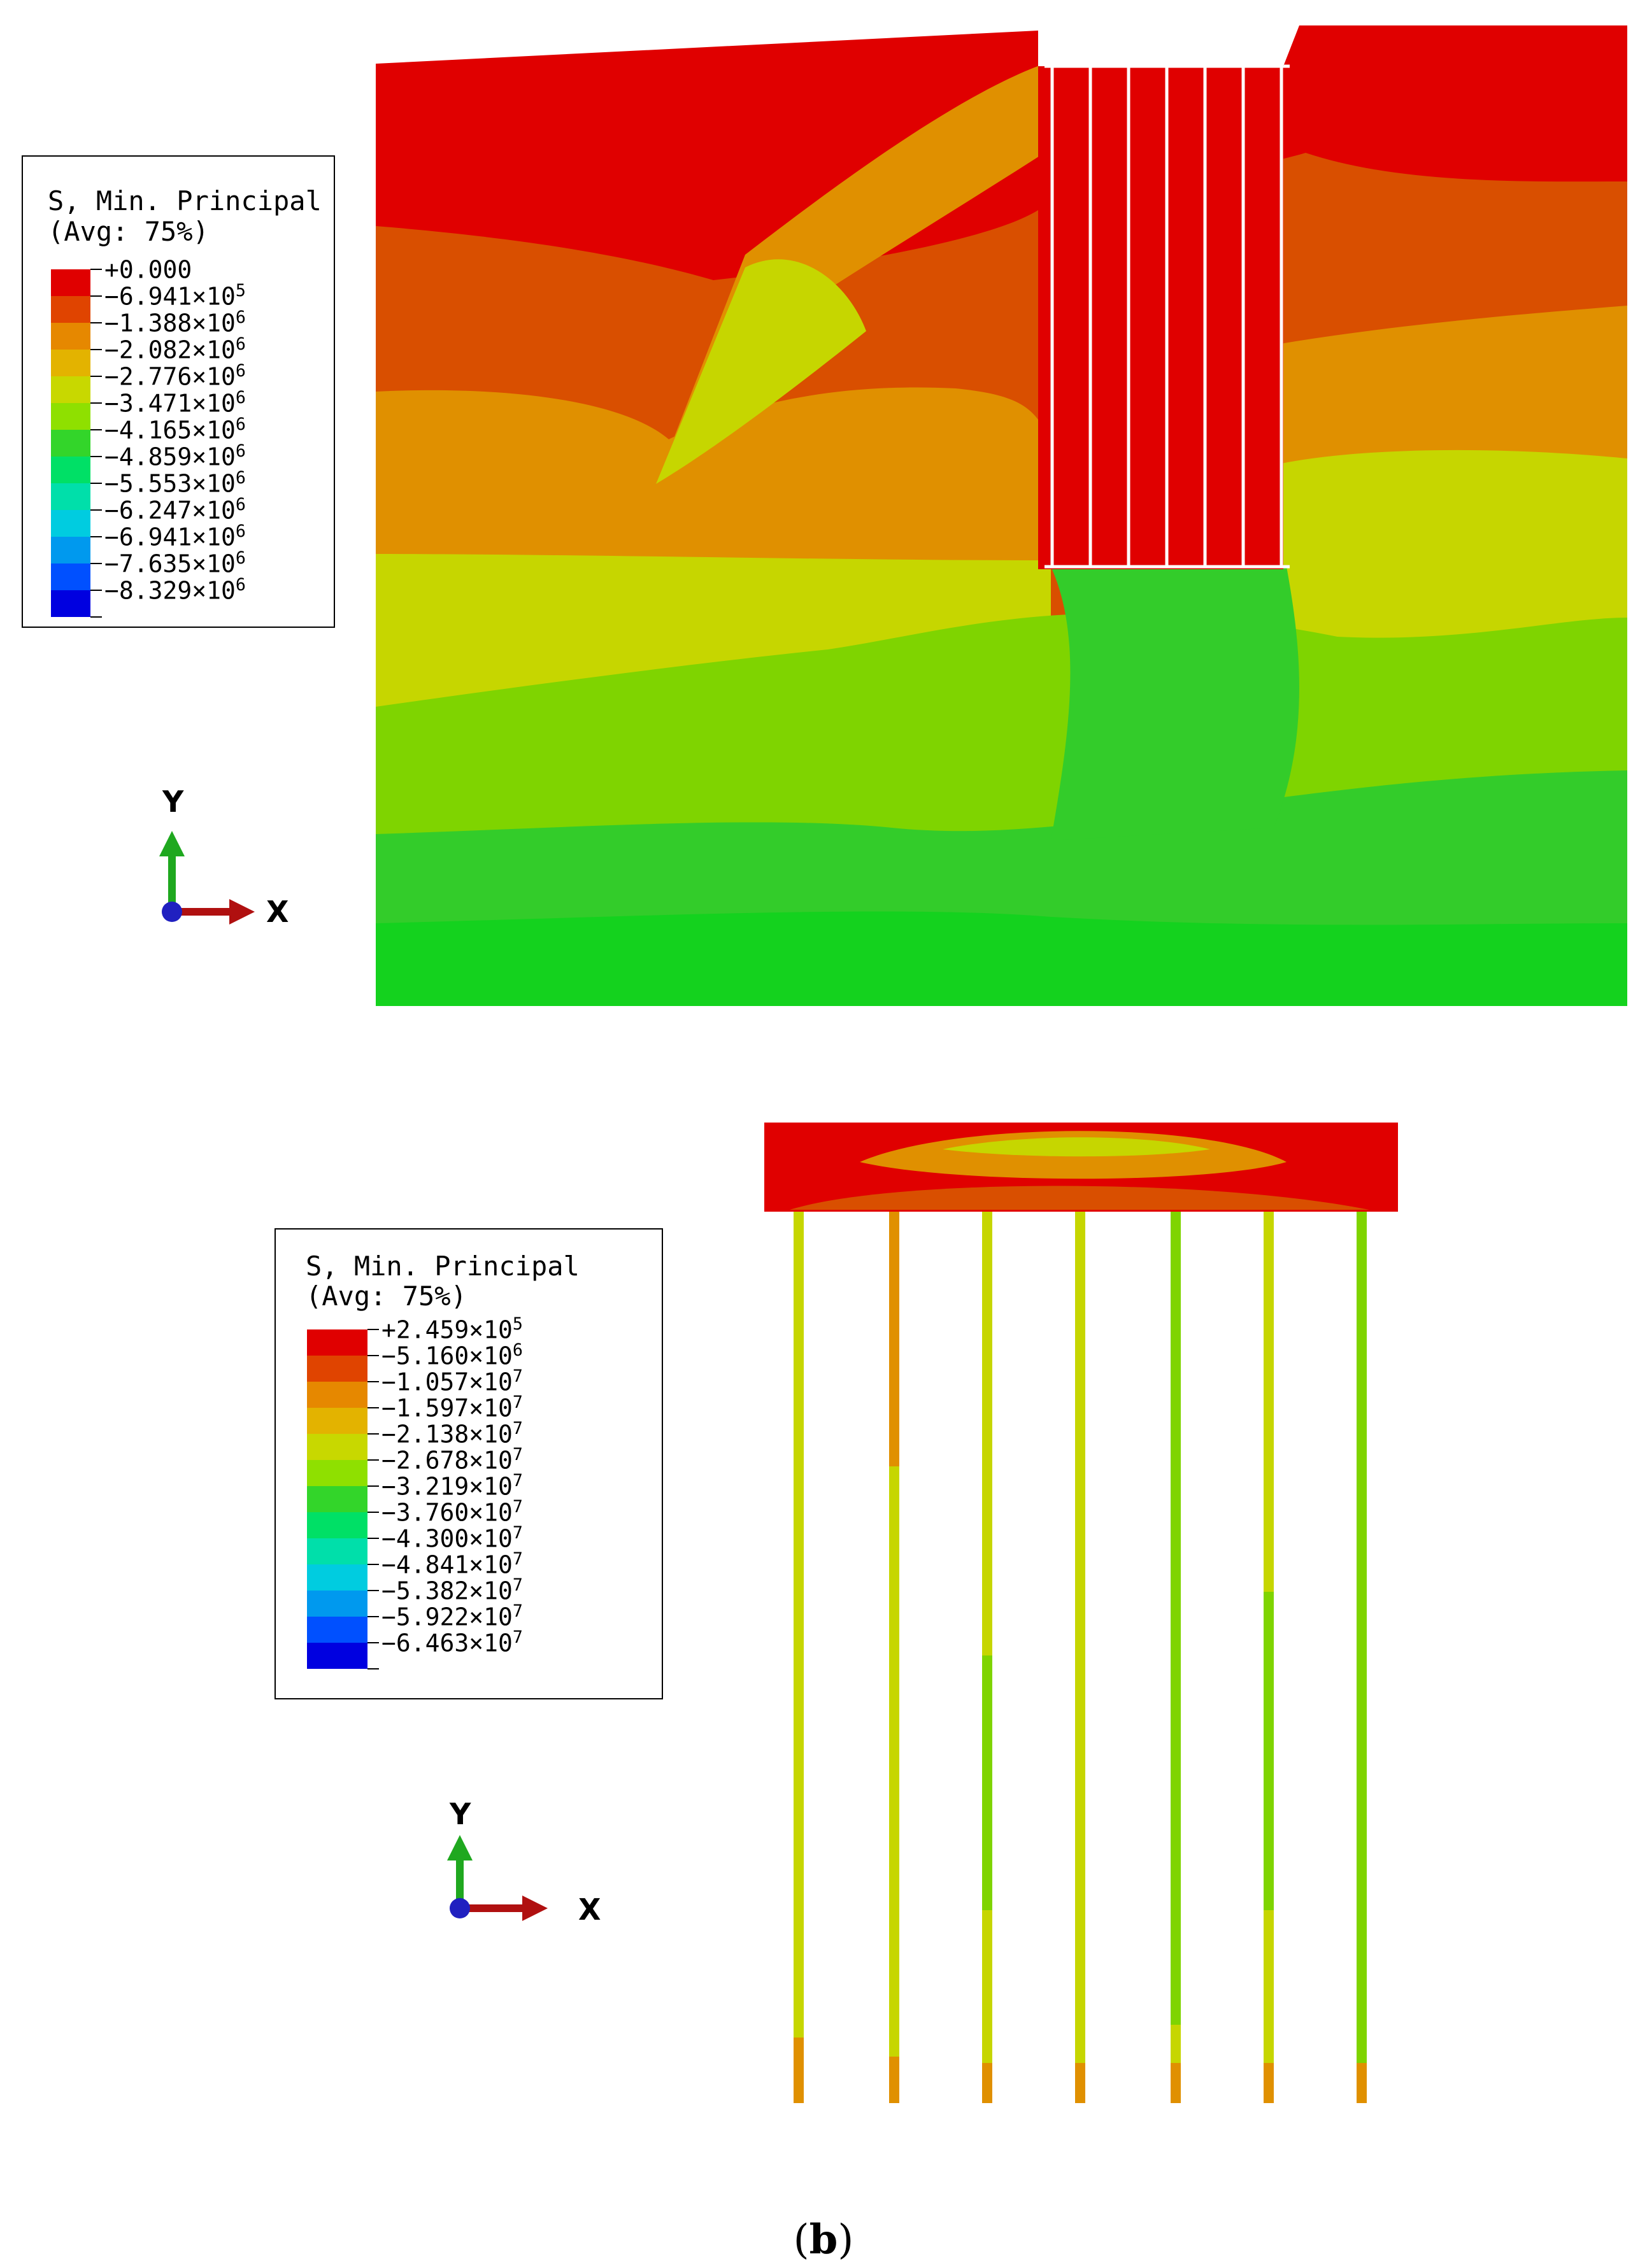 This screenshot has height=2268, width=1647. What do you see at coordinates (452, 1407) in the screenshot?
I see `bottom-legend-label-4: −1.597×107` at bounding box center [452, 1407].